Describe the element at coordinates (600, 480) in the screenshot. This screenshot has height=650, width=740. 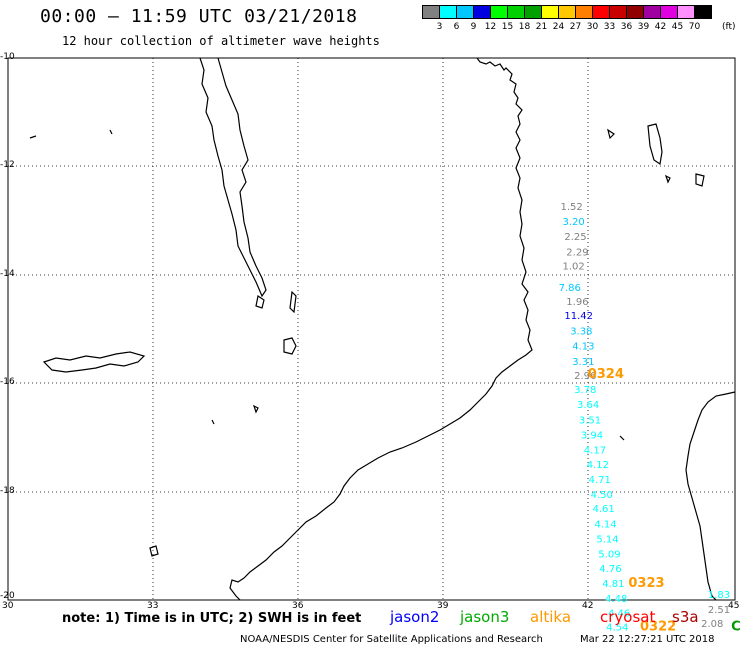
I see `wave-height-value: 4.71` at that location.